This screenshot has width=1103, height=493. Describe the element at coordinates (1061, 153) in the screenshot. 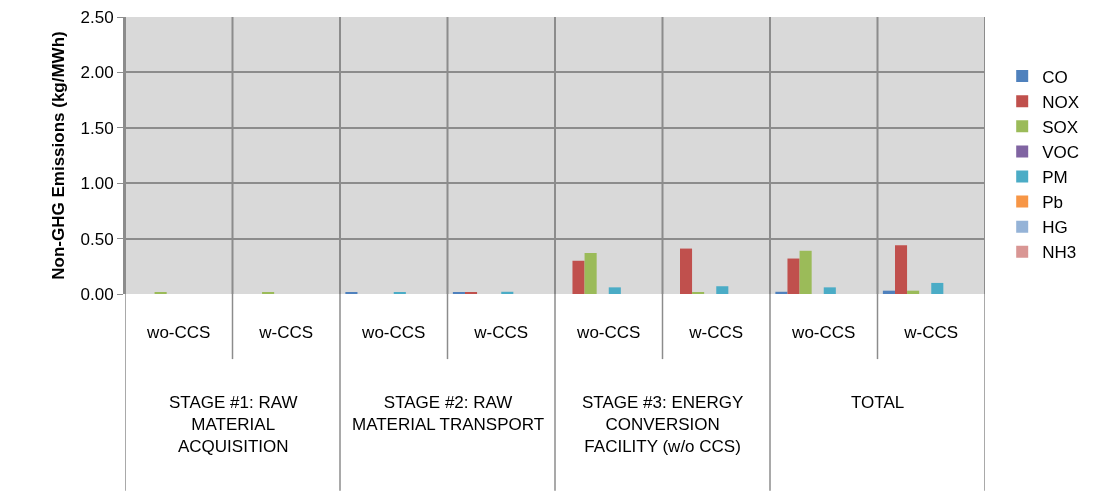

I see `legend-label: VOC` at that location.